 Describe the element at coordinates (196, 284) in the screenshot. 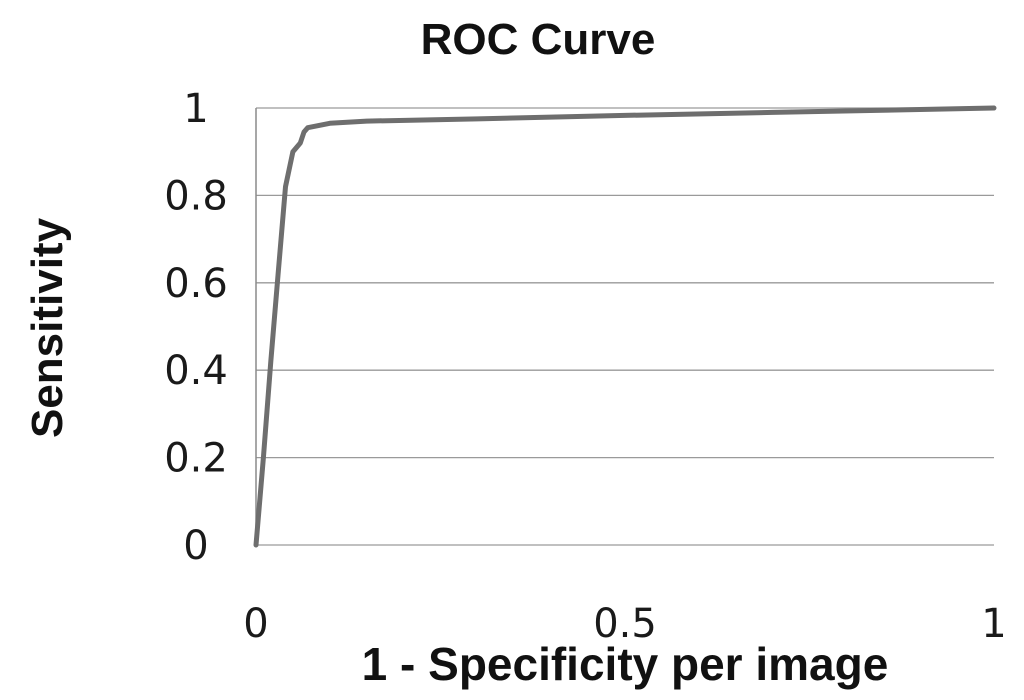

I see `y-tick-label-3: 0.6` at that location.